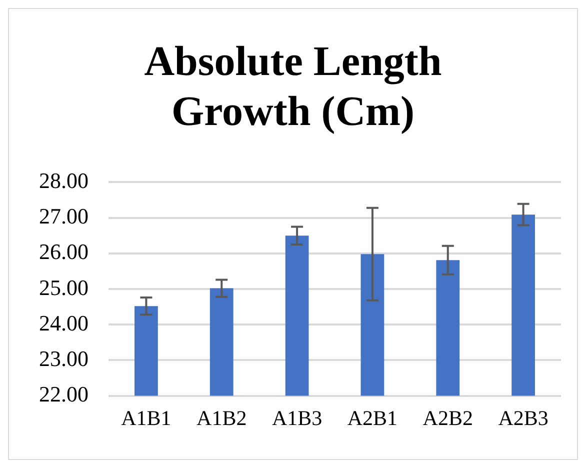  What do you see at coordinates (63, 394) in the screenshot?
I see `y-tick-label: 22.00` at bounding box center [63, 394].